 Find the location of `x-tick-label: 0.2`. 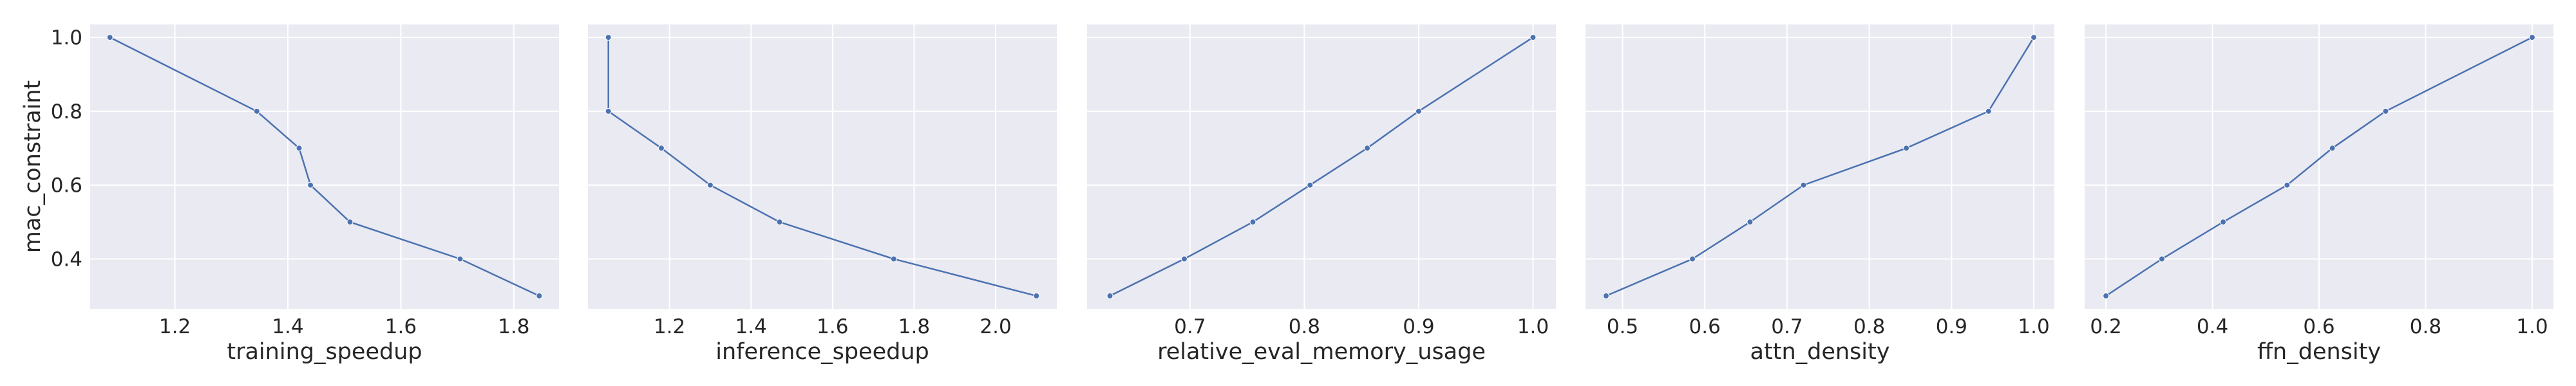

x-tick-label: 0.2 is located at coordinates (2105, 326).